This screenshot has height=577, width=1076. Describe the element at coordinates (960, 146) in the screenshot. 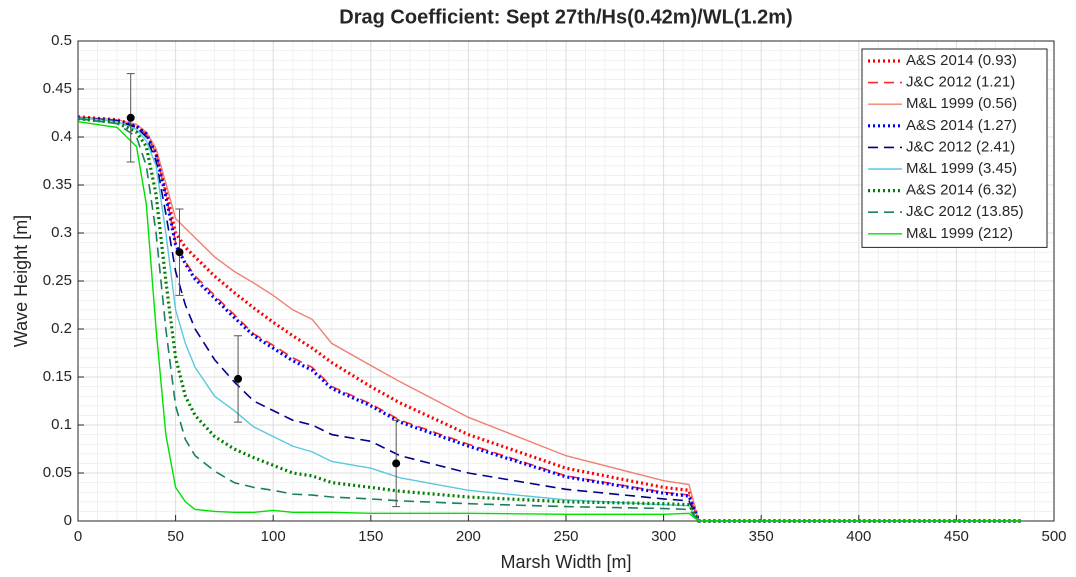

I see `legend-label: J&C 2012 (2.41)` at that location.